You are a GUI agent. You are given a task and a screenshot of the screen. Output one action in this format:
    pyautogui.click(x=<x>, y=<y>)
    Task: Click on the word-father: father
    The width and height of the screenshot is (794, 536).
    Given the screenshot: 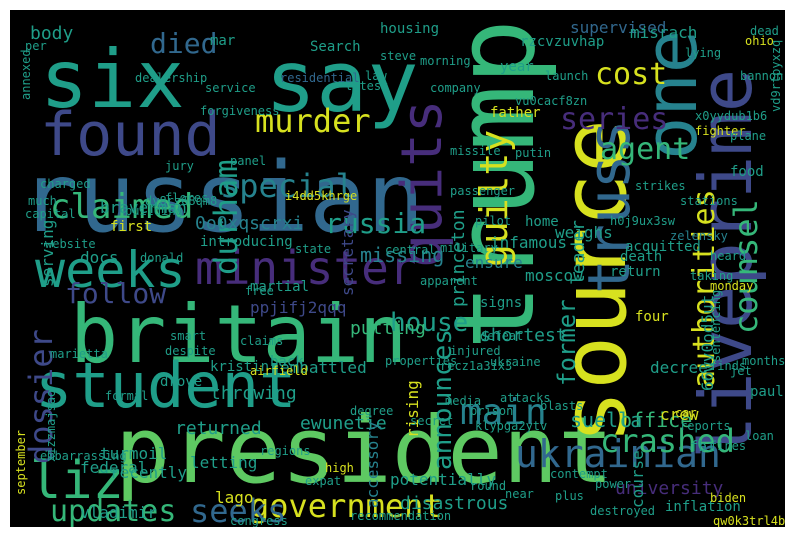 What is the action you would take?
    pyautogui.click(x=515, y=113)
    